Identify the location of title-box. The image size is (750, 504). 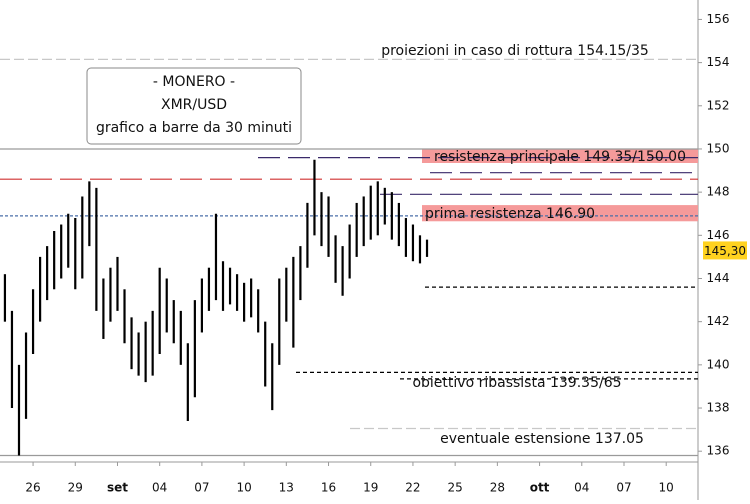
(194, 106).